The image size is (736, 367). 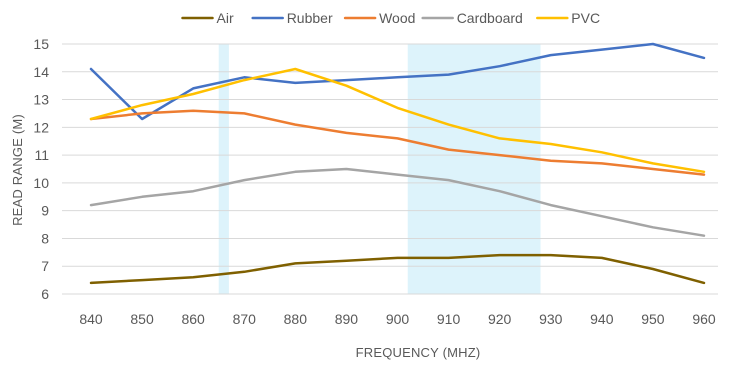 I want to click on legend-label-air: Air, so click(x=225, y=18).